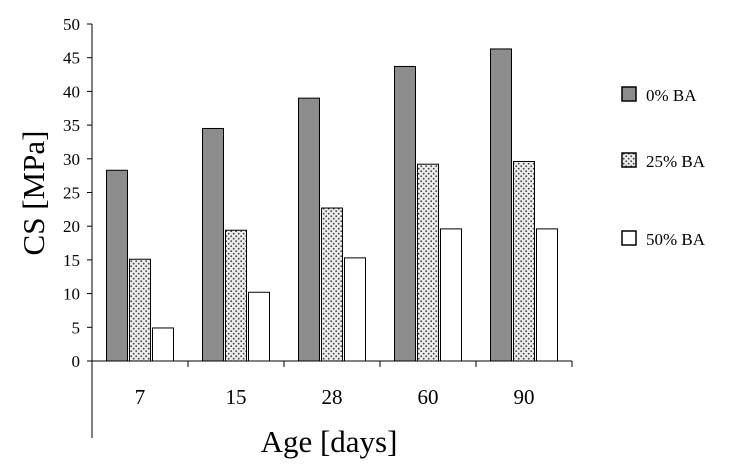  What do you see at coordinates (71, 159) in the screenshot?
I see `y-tick-label: 30` at bounding box center [71, 159].